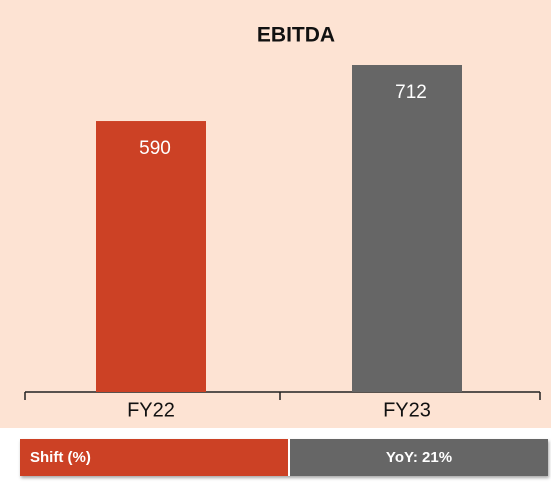 This screenshot has height=484, width=551. I want to click on x-tick-label: FY23, so click(407, 410).